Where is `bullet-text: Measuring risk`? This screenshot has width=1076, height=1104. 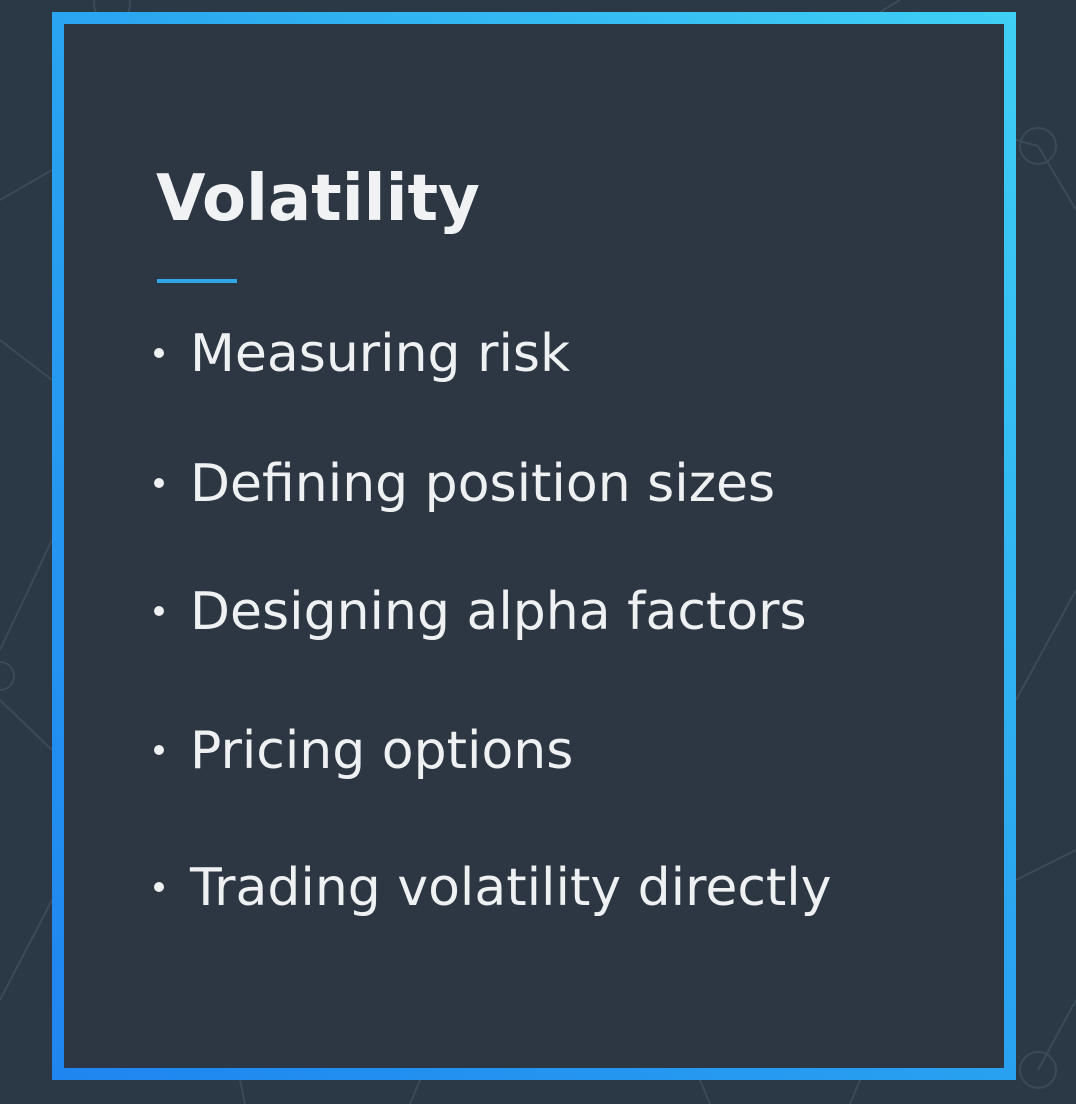
bullet-text: Measuring risk is located at coordinates (380, 354).